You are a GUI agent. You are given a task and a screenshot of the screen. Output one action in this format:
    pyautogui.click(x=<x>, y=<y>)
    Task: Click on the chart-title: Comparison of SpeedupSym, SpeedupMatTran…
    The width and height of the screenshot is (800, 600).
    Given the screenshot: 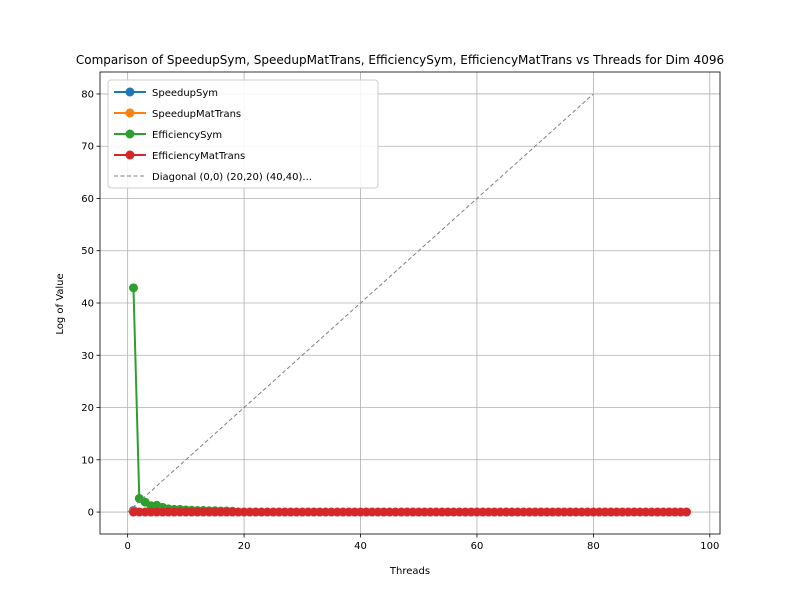 What is the action you would take?
    pyautogui.click(x=400, y=60)
    